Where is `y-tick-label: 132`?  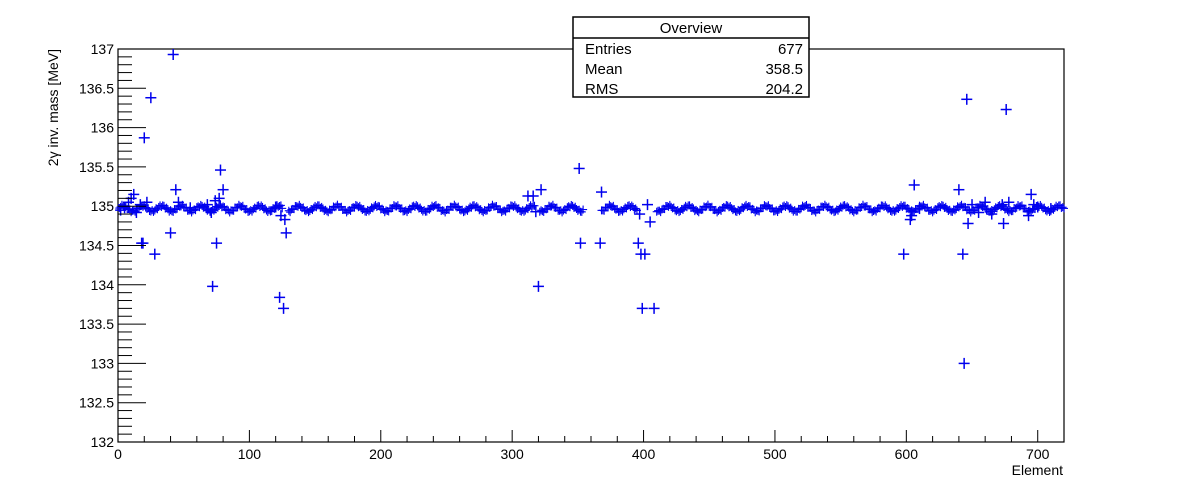 y-tick-label: 132 is located at coordinates (103, 442).